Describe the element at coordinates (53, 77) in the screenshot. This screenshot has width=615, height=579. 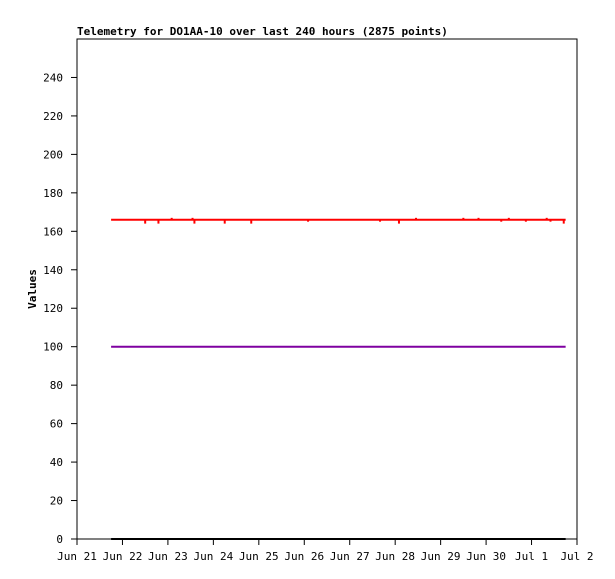
I see `y-tick-label: 240` at that location.